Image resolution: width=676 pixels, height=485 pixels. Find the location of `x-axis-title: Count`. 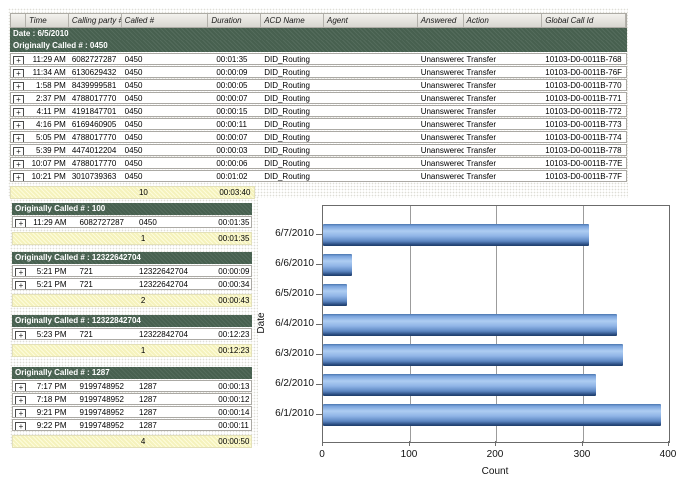

x-axis-title: Count is located at coordinates (495, 471).